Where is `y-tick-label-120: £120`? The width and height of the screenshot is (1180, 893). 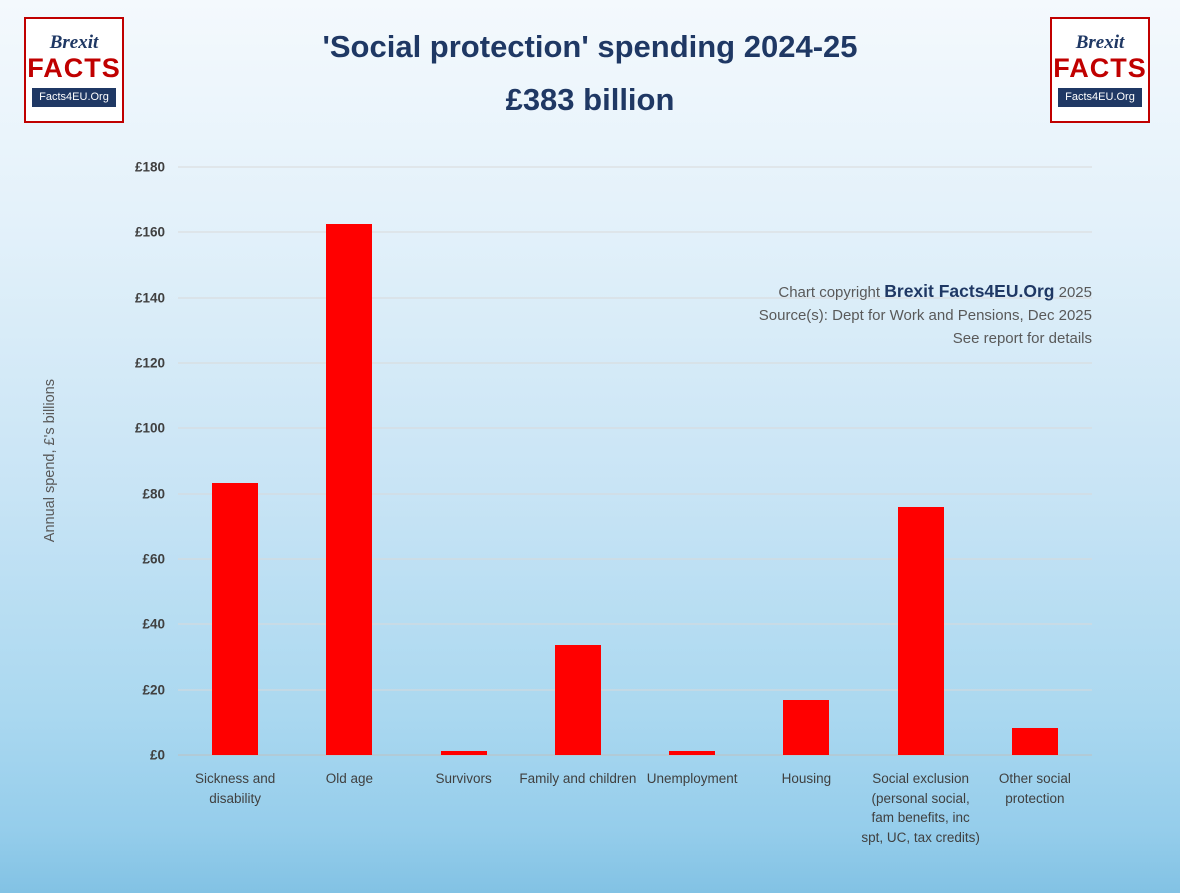
y-tick-label-120: £120 is located at coordinates (149, 363).